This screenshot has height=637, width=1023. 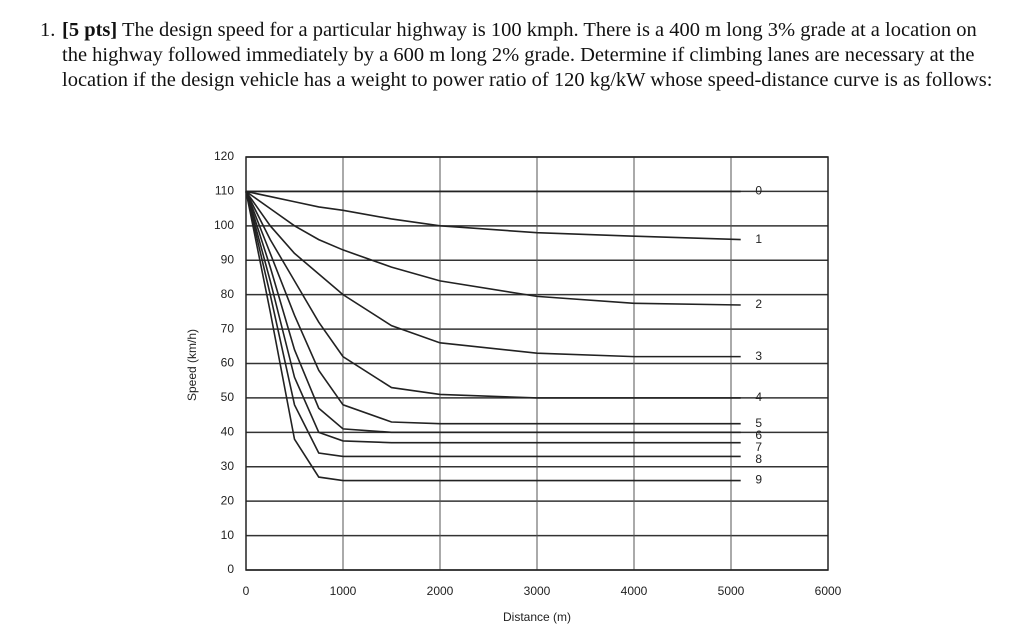 What do you see at coordinates (48, 30) in the screenshot?
I see `problem-number: 1.` at bounding box center [48, 30].